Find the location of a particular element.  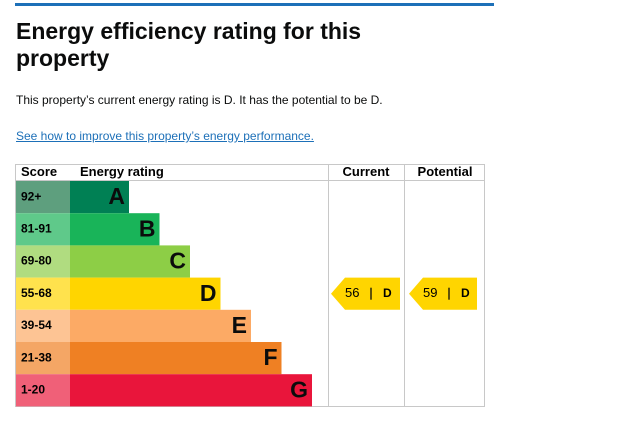

band-letter: E is located at coordinates (239, 325).